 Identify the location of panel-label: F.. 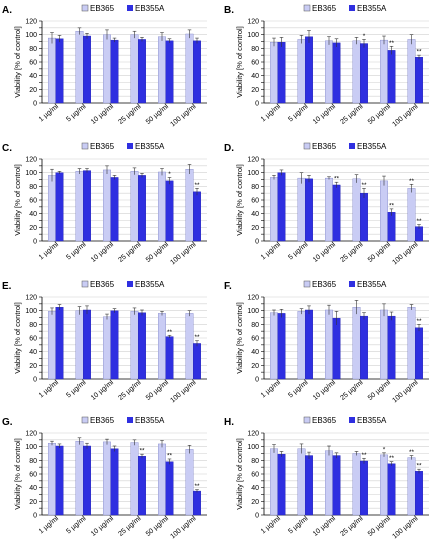
(228, 286).